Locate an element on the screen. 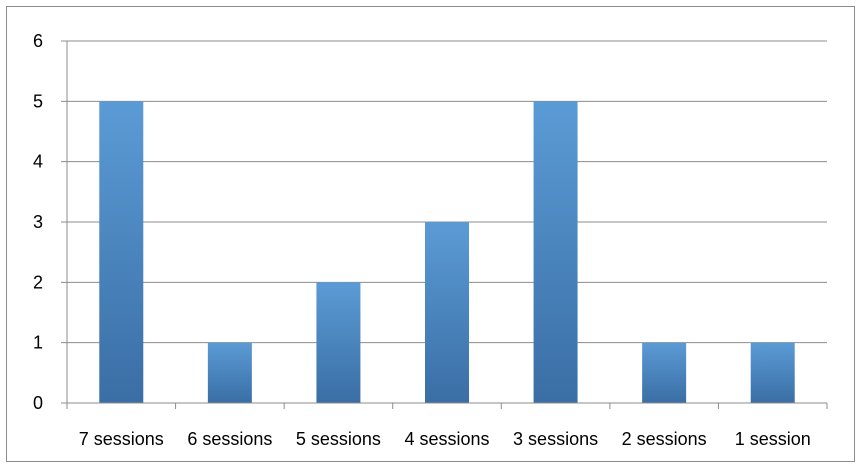  x-tick-label-4-sessions: 4 sessions is located at coordinates (446, 439).